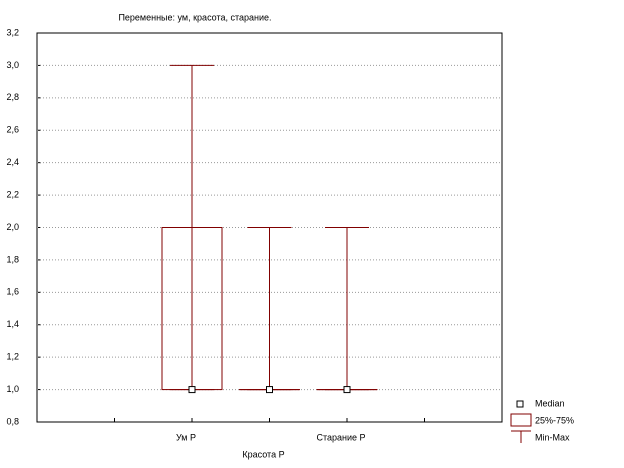 The height and width of the screenshot is (468, 624). I want to click on legend-label: Min-Max, so click(552, 437).